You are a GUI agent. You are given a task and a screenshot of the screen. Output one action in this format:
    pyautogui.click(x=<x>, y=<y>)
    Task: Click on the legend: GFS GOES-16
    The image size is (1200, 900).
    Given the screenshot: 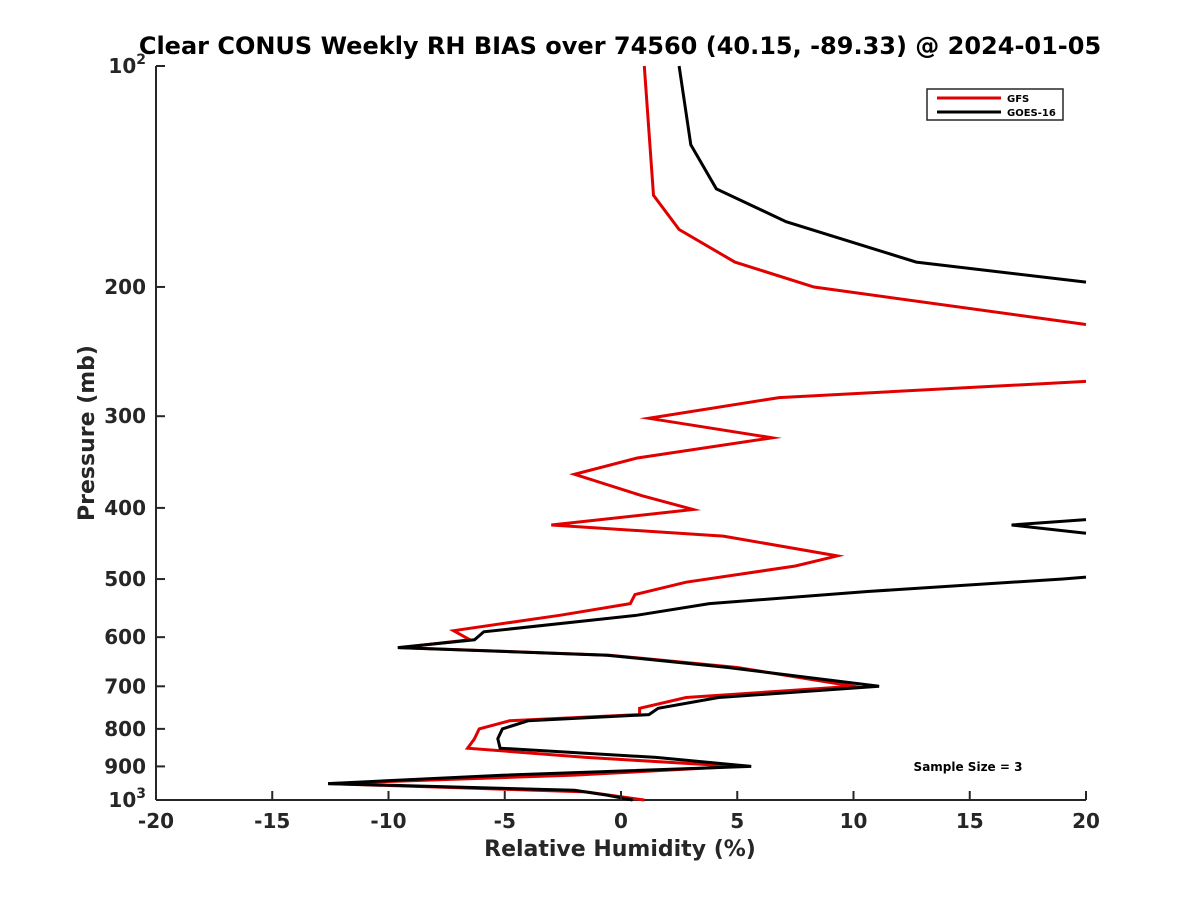 What is the action you would take?
    pyautogui.click(x=995, y=104)
    